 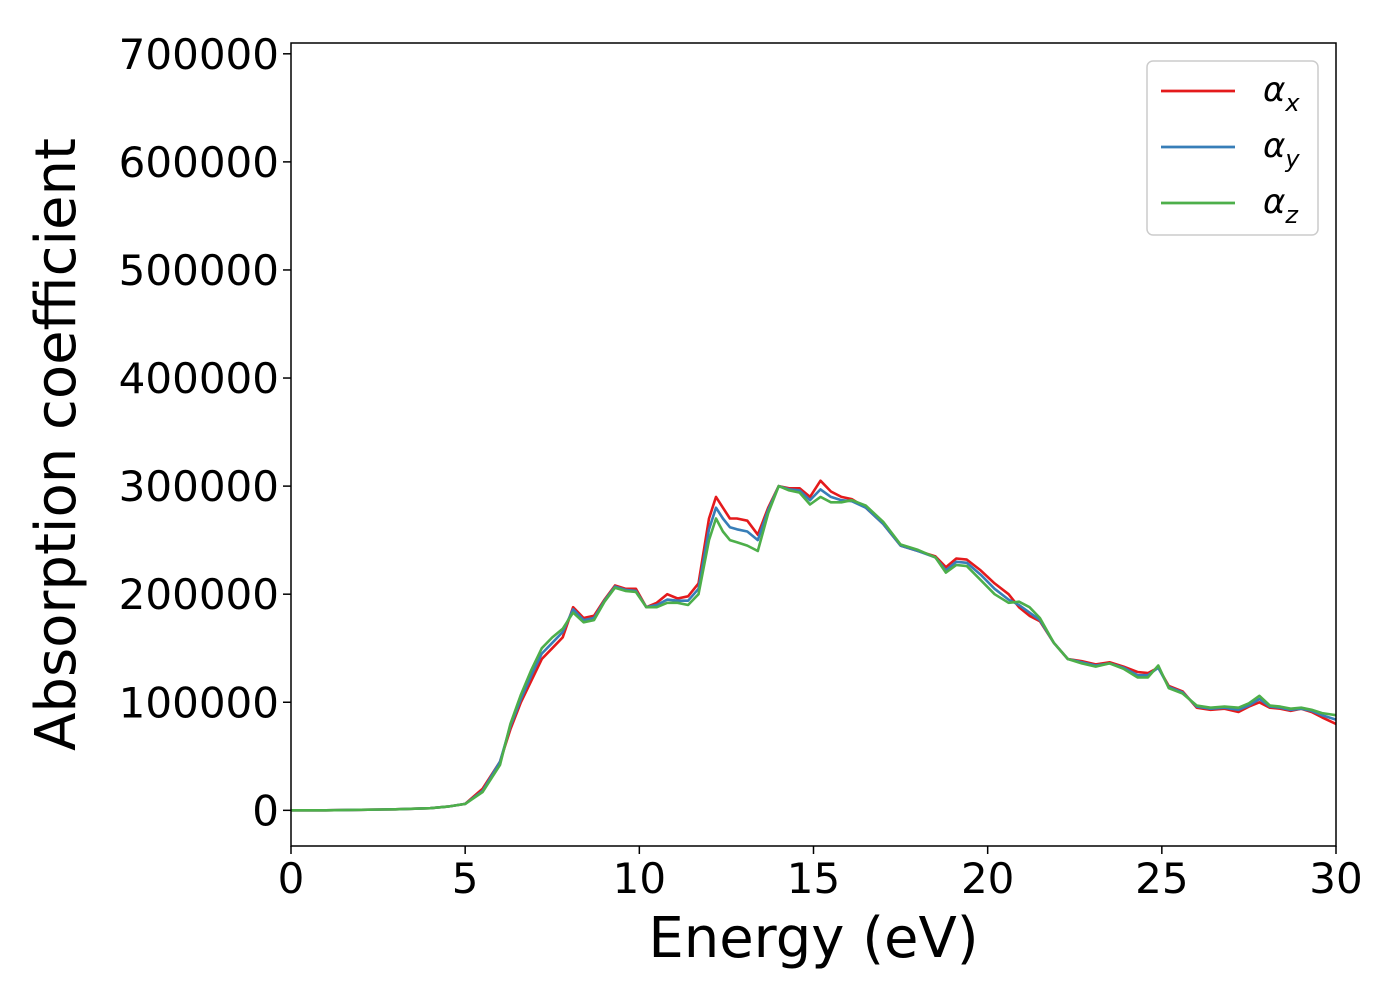 I want to click on x-tick-label: 10, so click(x=639, y=878).